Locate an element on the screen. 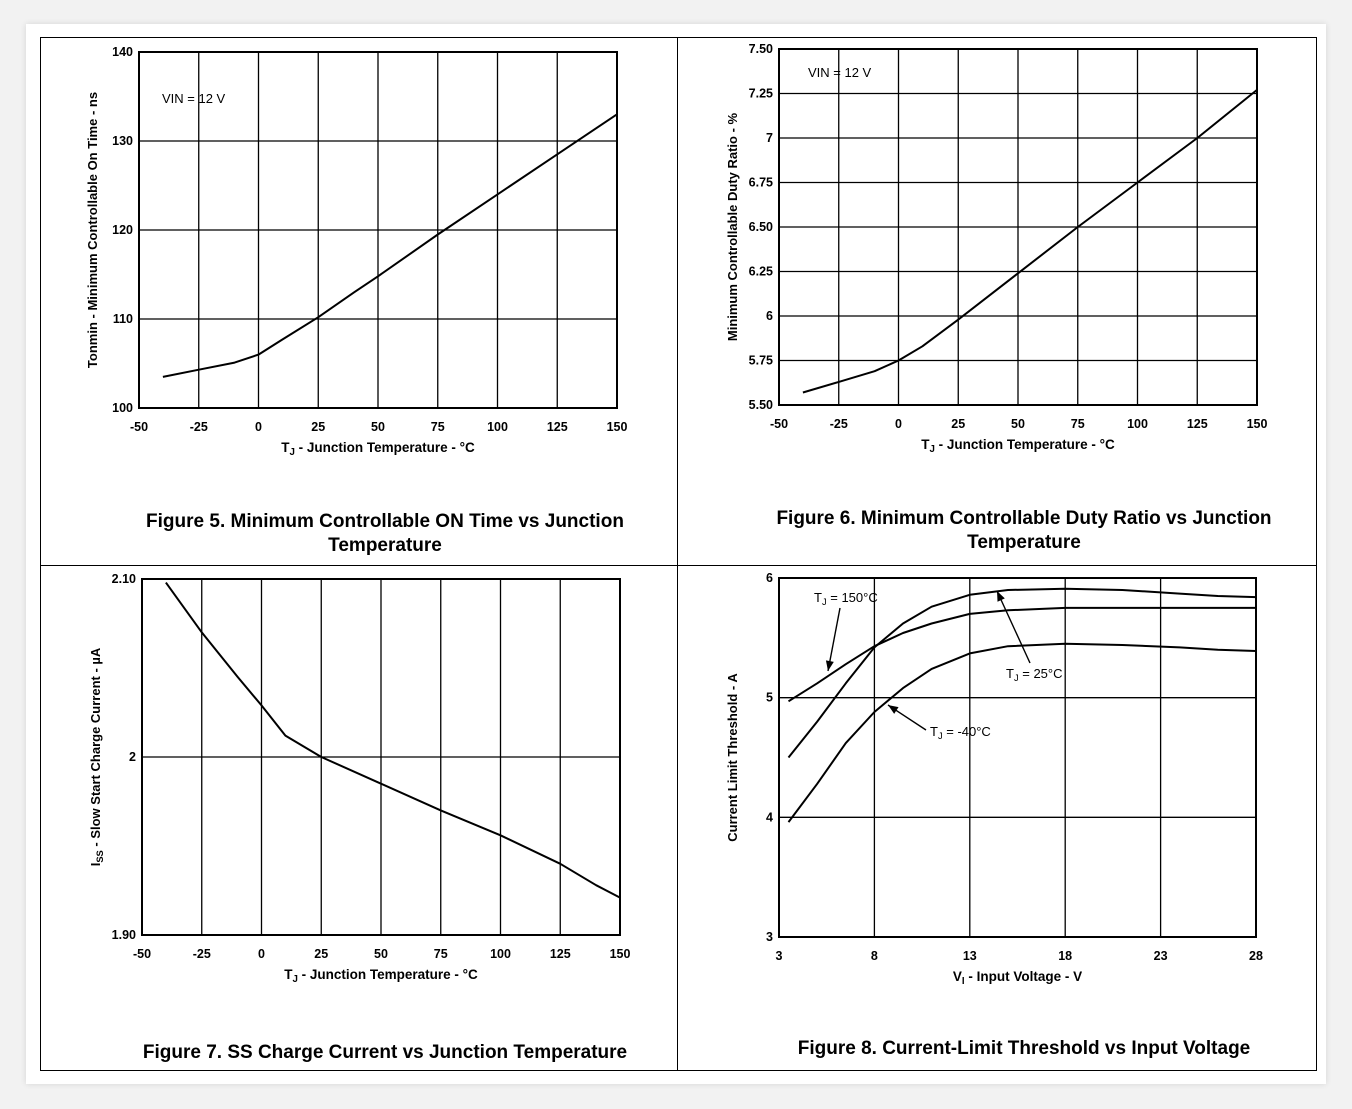  fig5-plot-frame is located at coordinates (378, 230).